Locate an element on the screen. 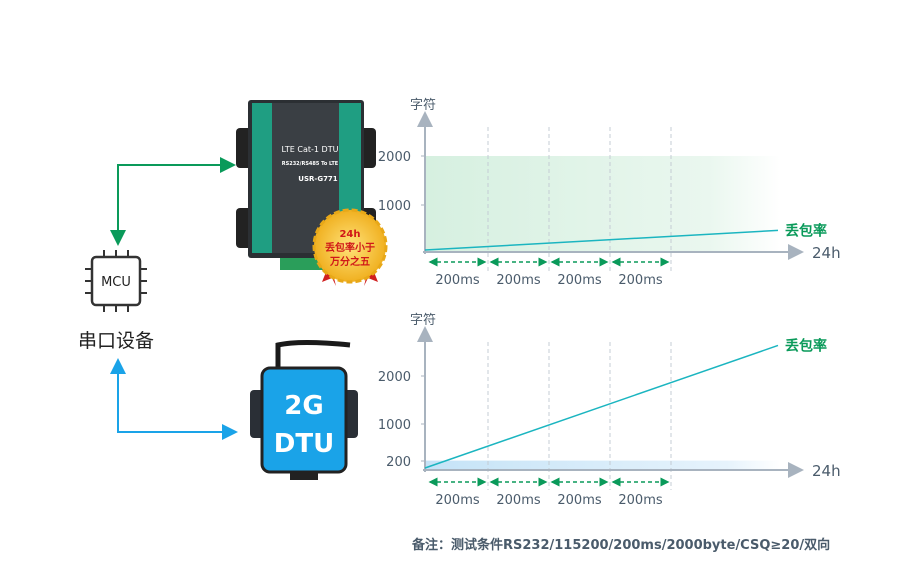  badge-line-2: 丢包率小于 is located at coordinates (350, 247).